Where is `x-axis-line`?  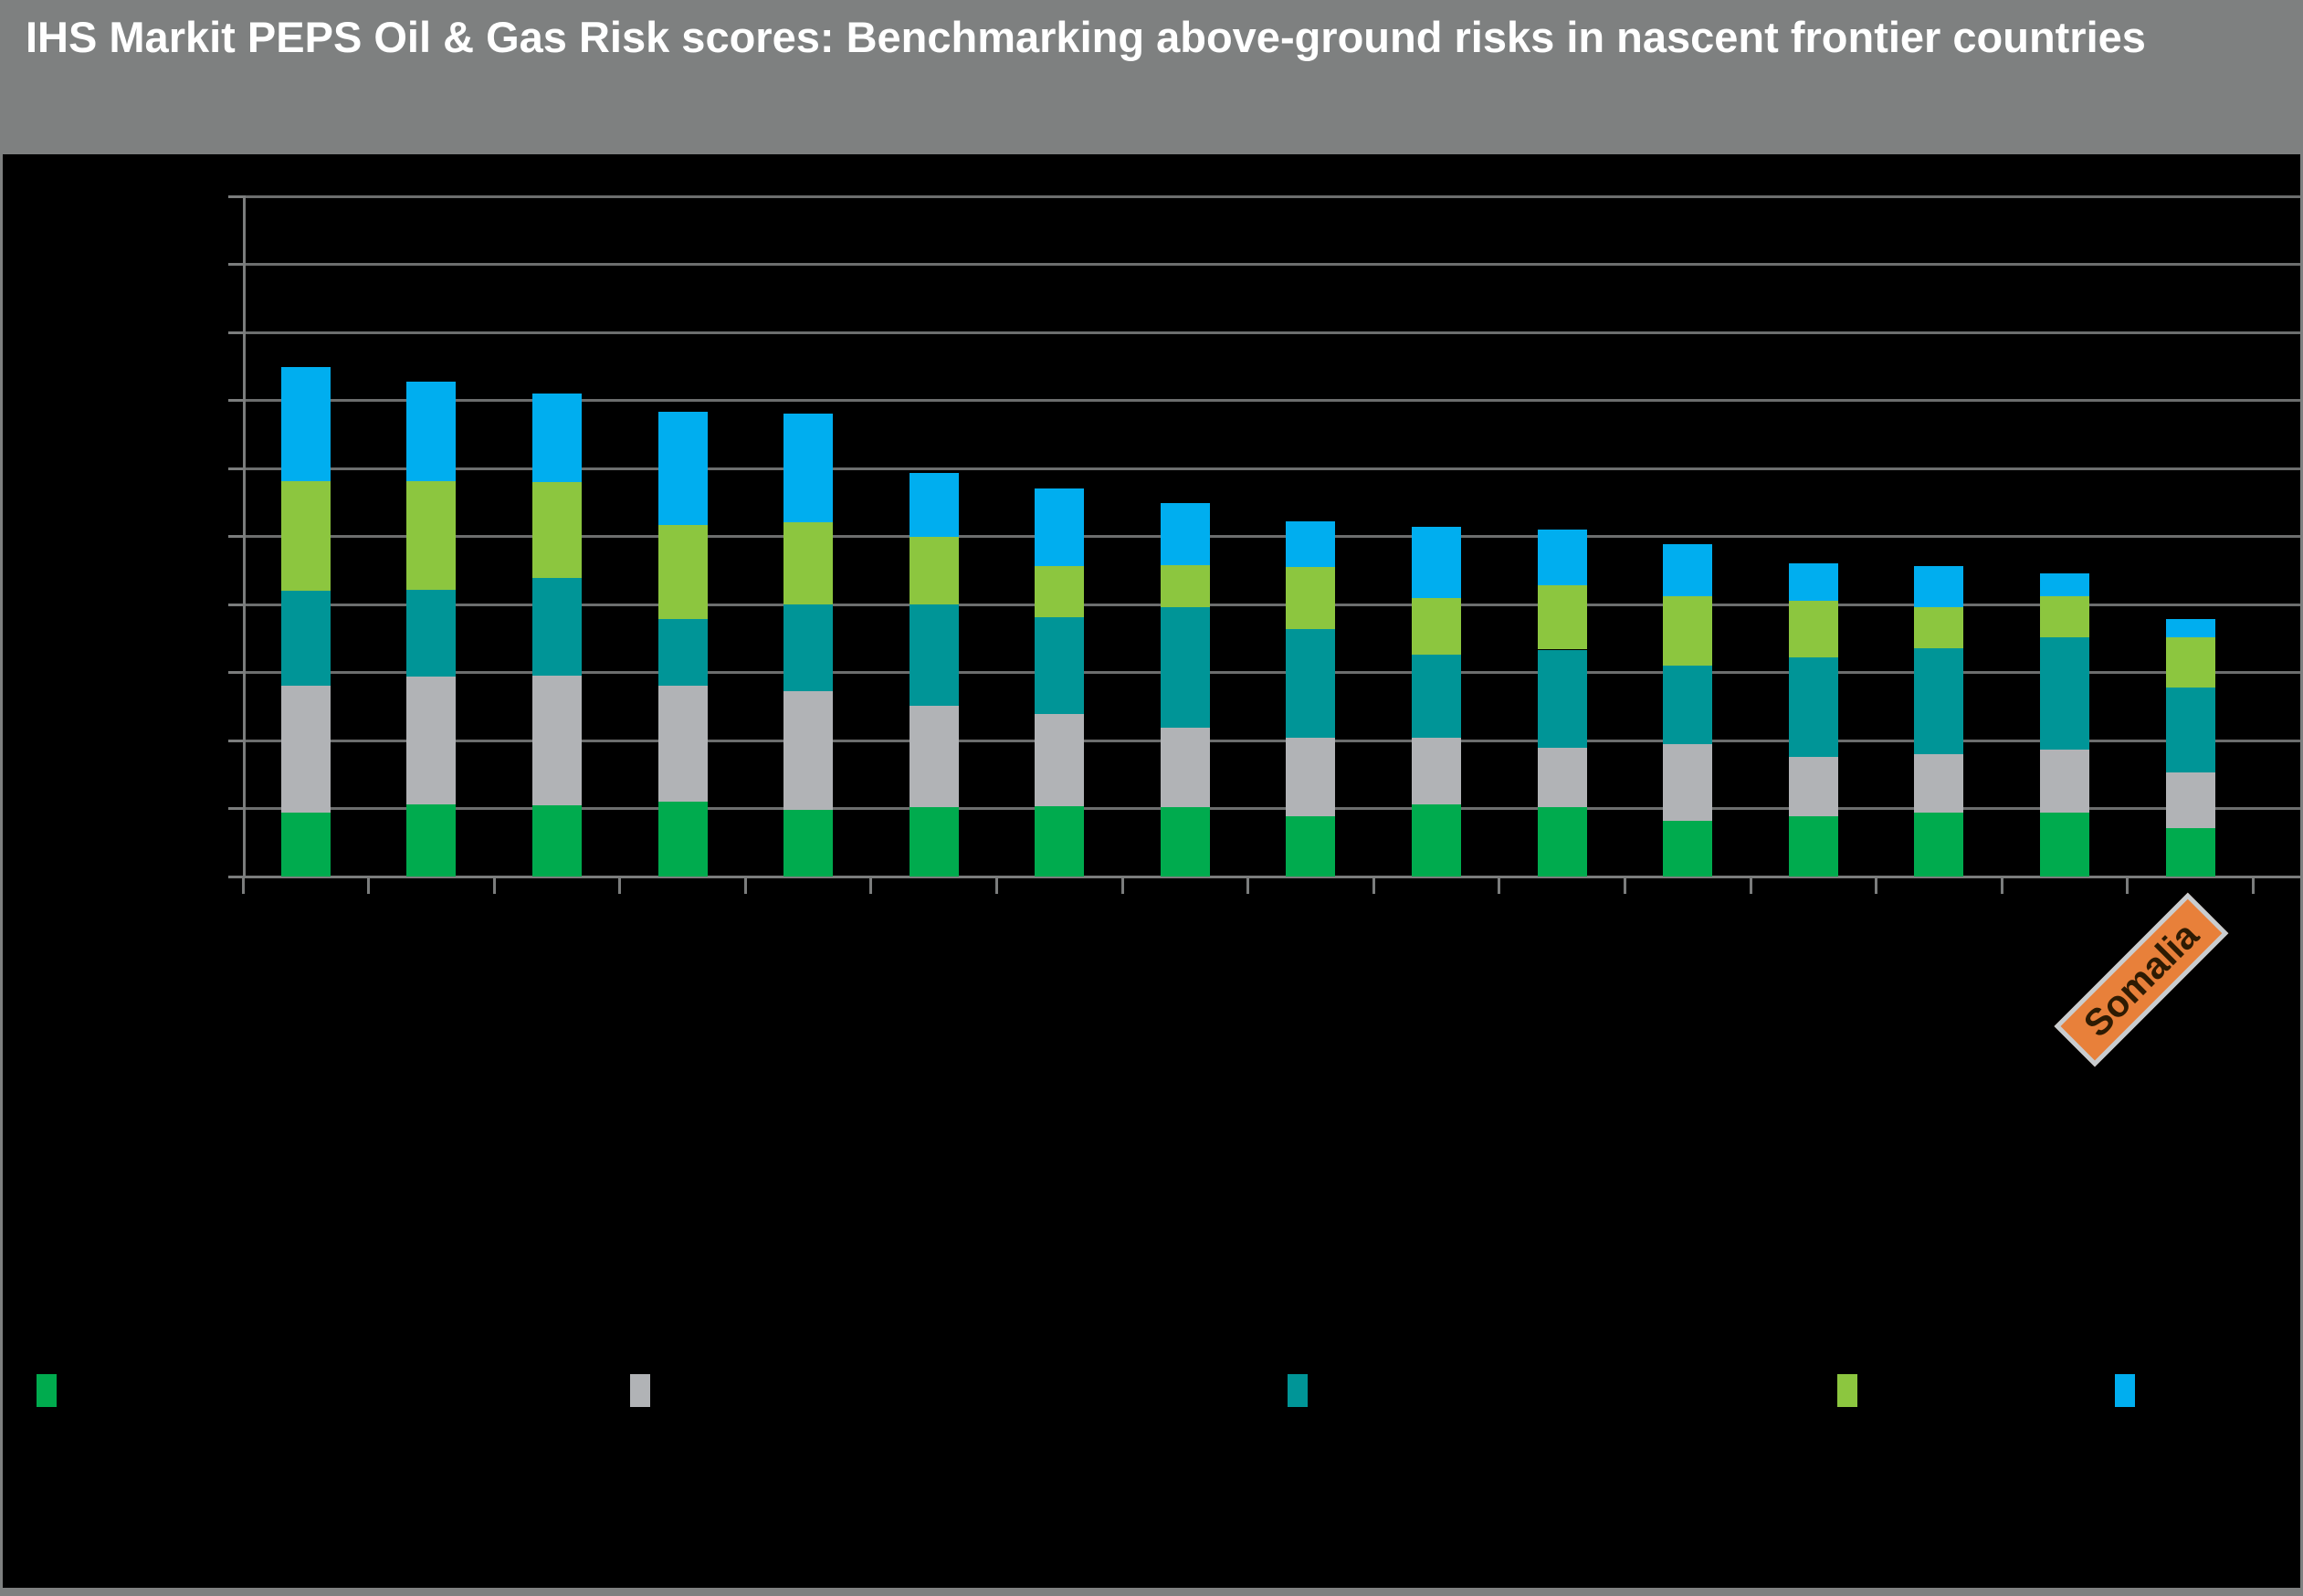
x-axis-line is located at coordinates (1273, 877).